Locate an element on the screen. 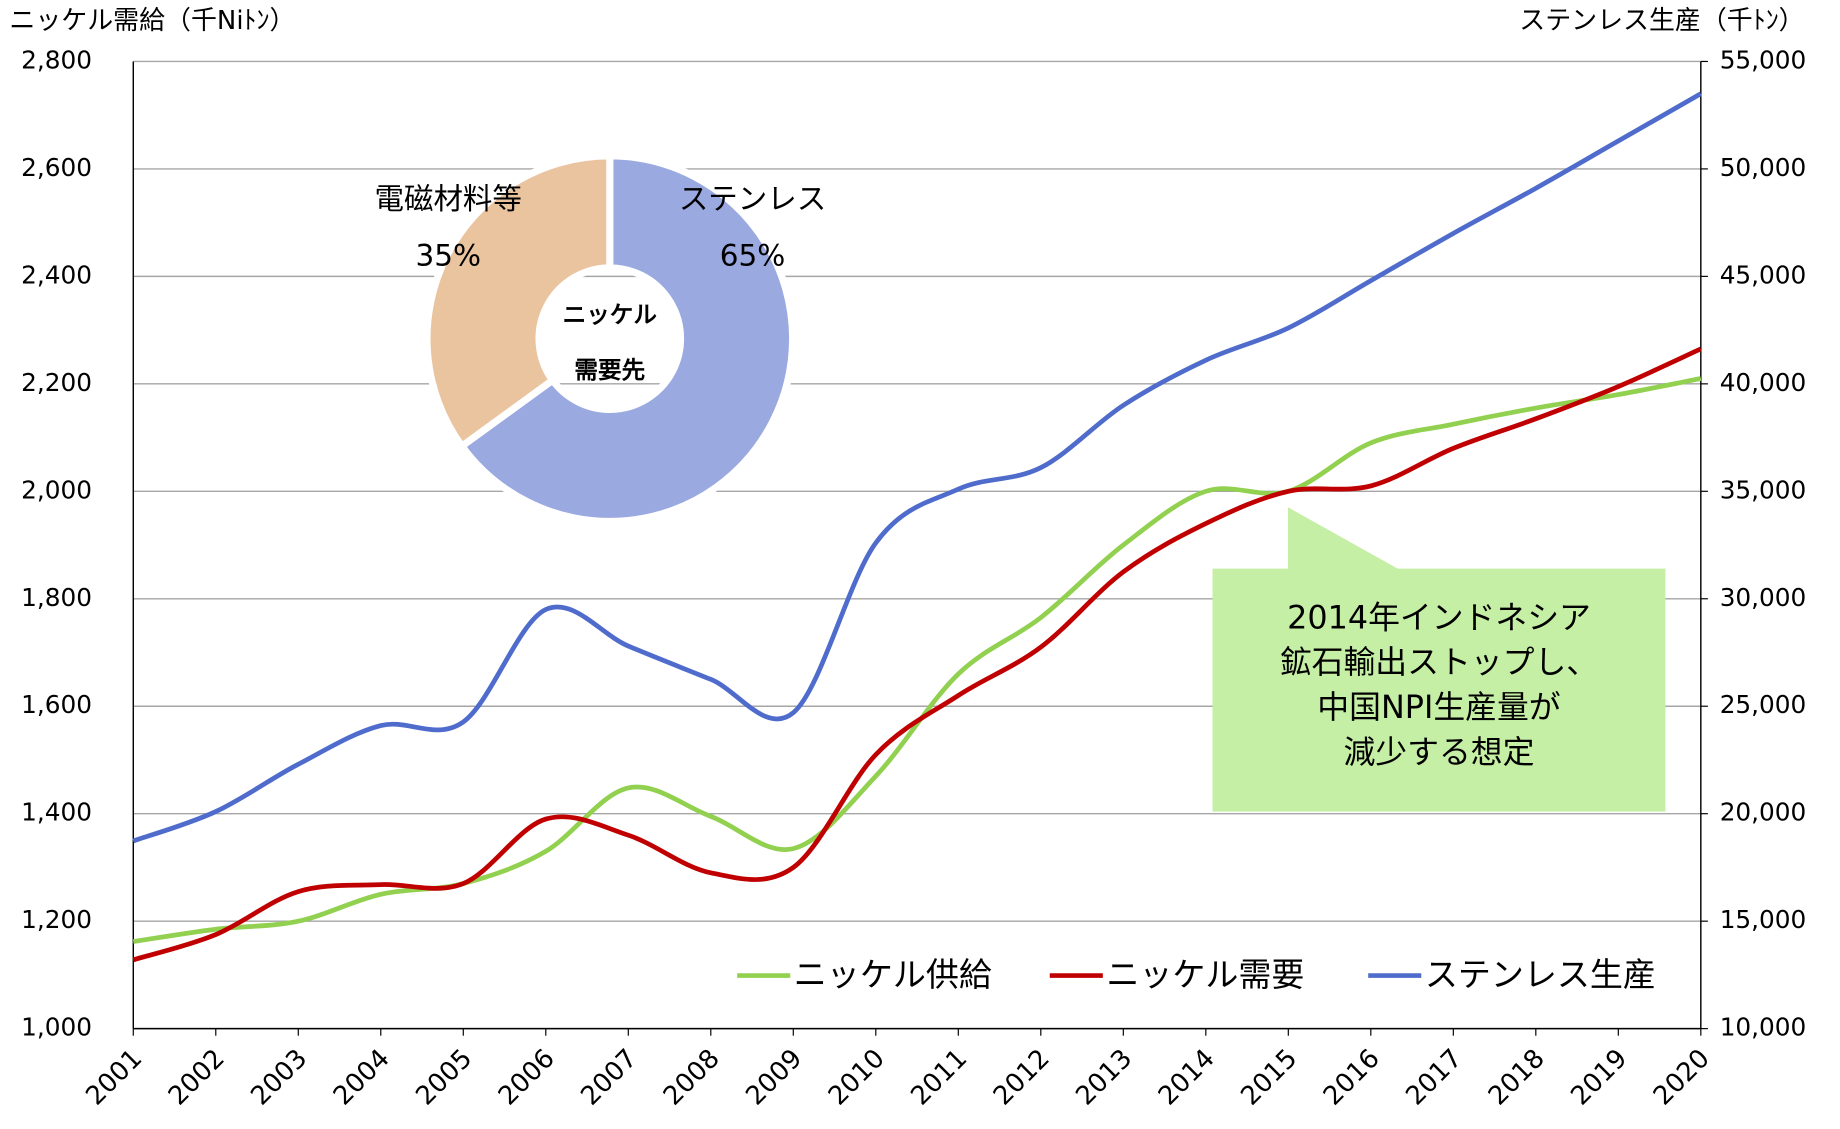  y2-tick-label: 50,000 is located at coordinates (1763, 167).